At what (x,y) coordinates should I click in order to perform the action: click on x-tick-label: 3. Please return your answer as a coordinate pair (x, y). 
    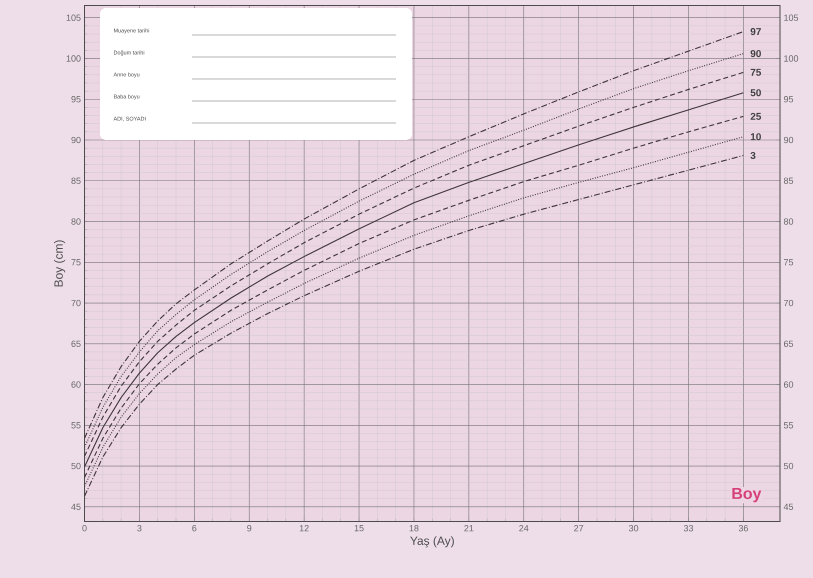
    Looking at the image, I should click on (139, 528).